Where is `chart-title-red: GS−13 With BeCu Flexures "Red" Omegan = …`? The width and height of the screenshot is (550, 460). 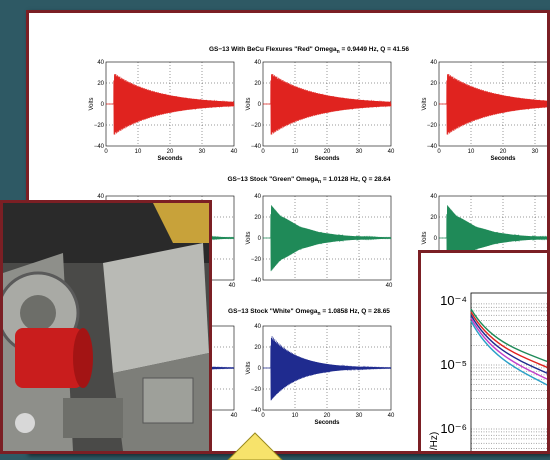
chart-title-red: GS−13 With BeCu Flexures "Red" Omegan = … is located at coordinates (309, 50).